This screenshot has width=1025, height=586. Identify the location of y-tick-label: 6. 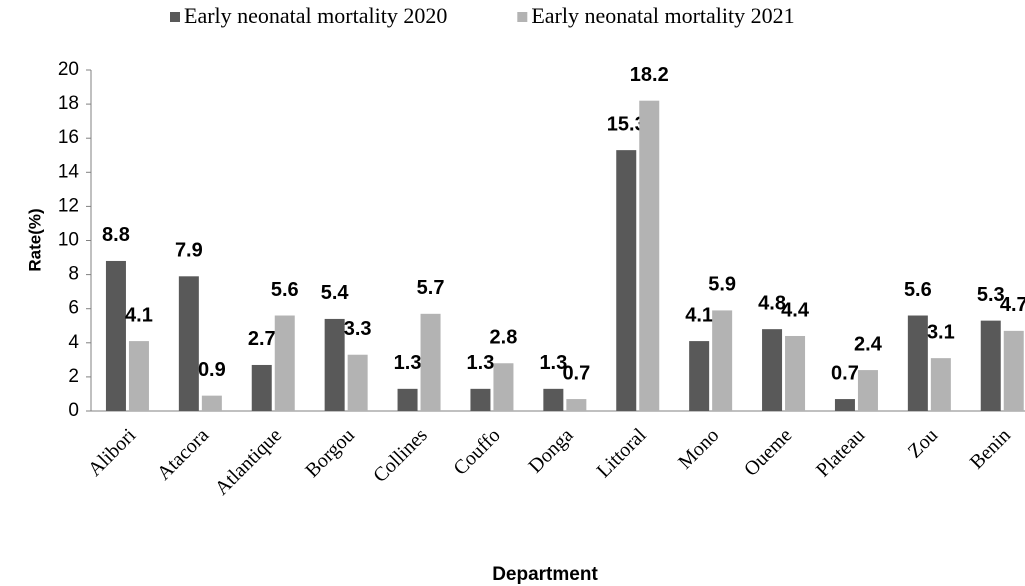
(73, 308).